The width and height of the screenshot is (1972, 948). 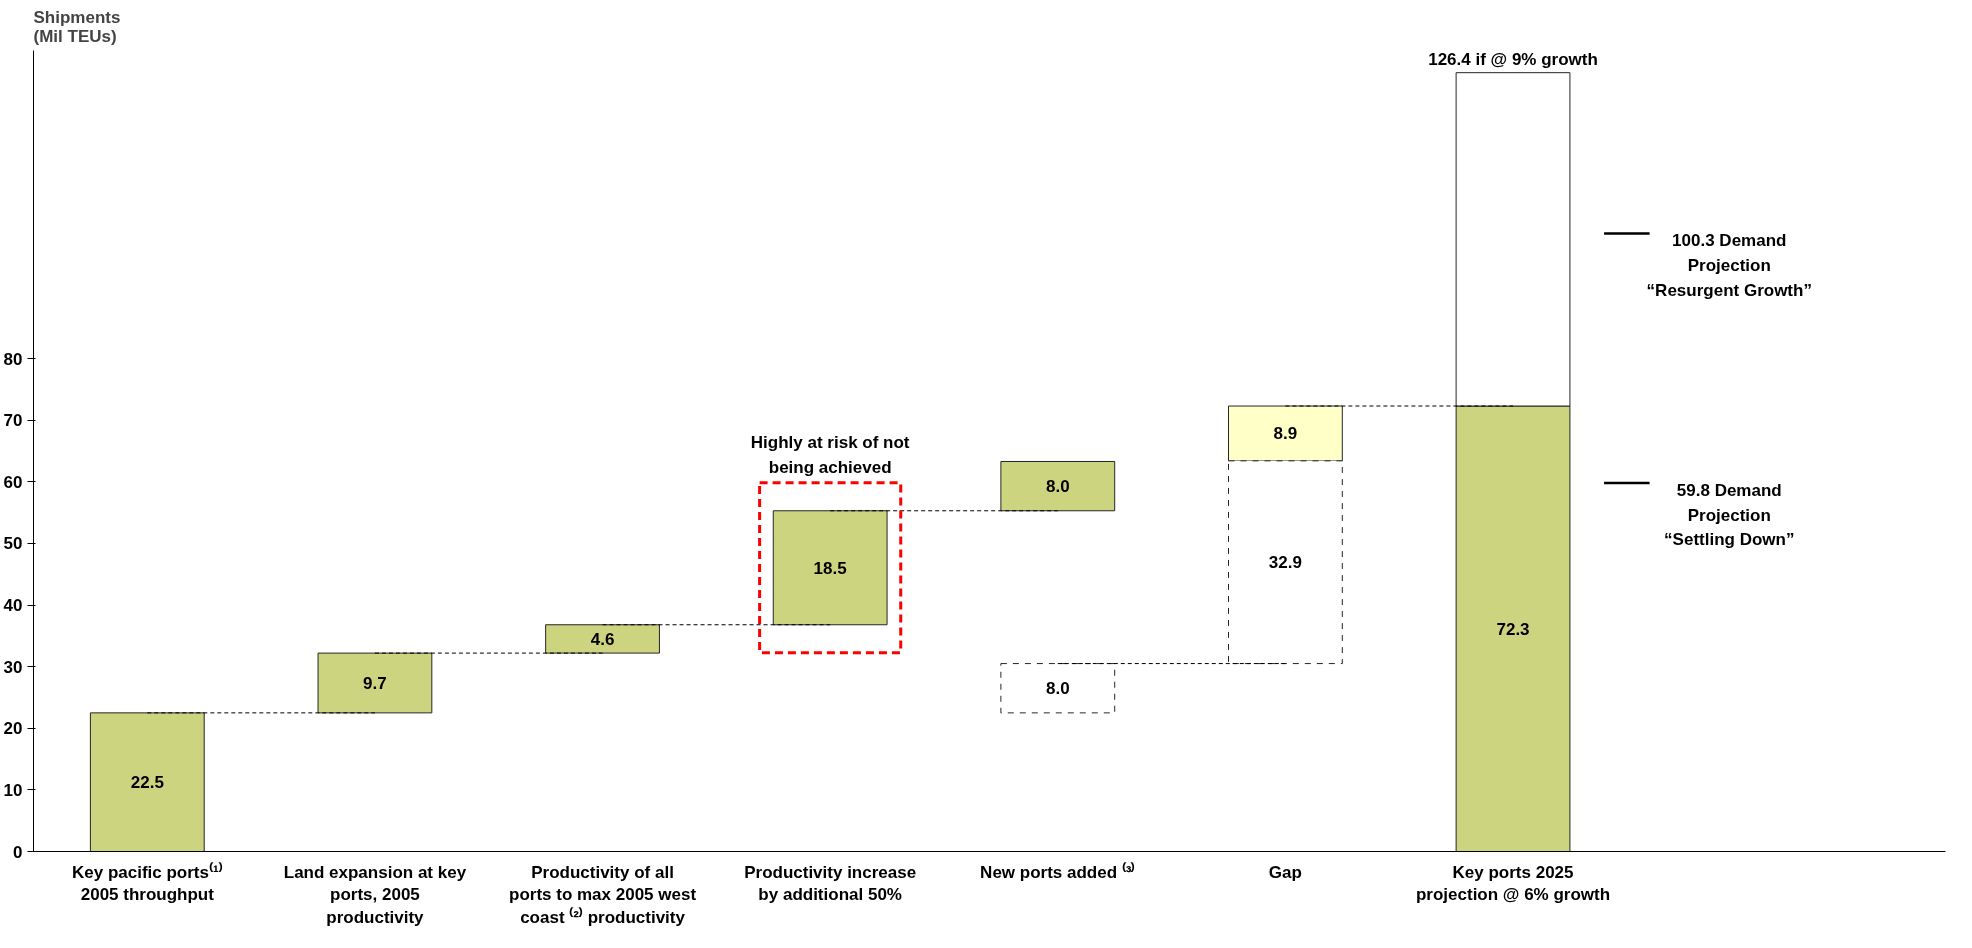 I want to click on data-label: 4.6, so click(x=602, y=639).